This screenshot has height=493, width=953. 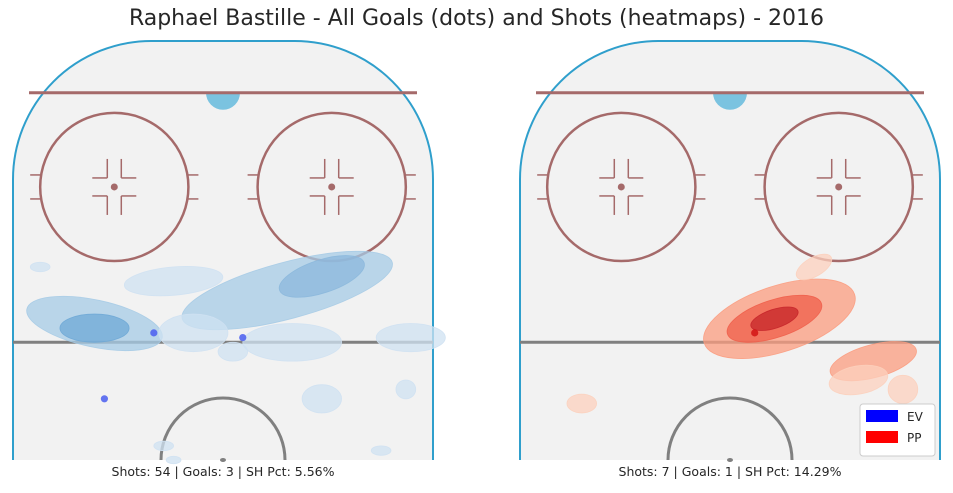 What do you see at coordinates (915, 417) in the screenshot?
I see `legend-label-ev: EV` at bounding box center [915, 417].